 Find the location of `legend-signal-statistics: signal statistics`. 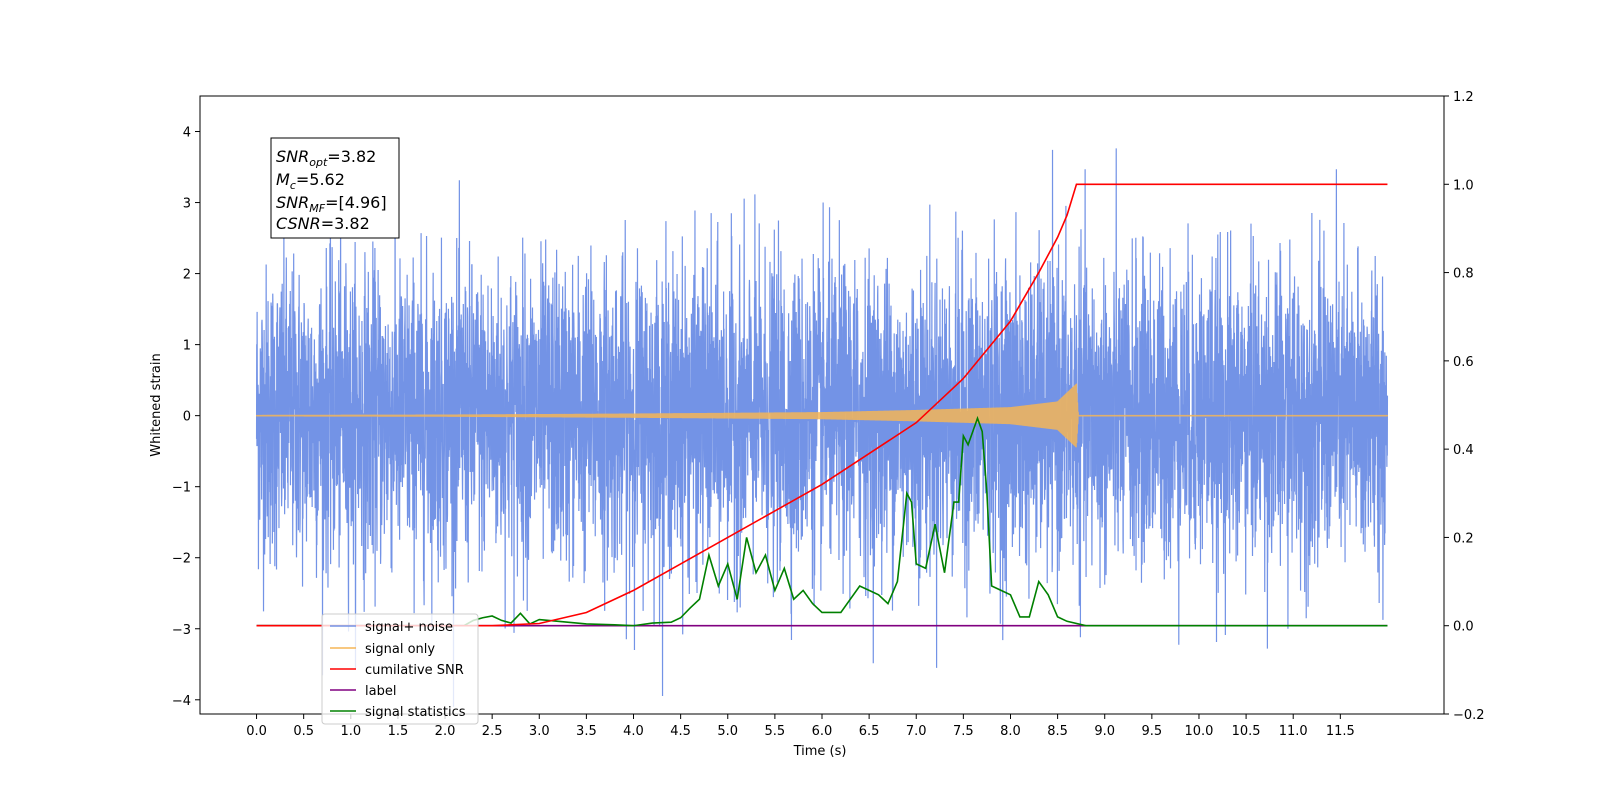

legend-signal-statistics: signal statistics is located at coordinates (415, 712).